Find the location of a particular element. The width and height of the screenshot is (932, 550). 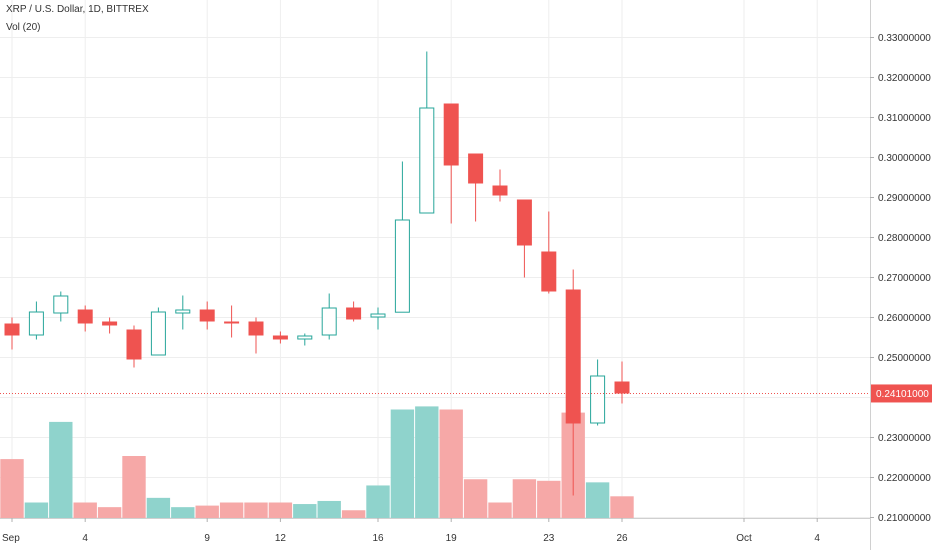

time-axis: Sep 4 9 12 16 19 23 26 Oct 4 is located at coordinates (435, 534).